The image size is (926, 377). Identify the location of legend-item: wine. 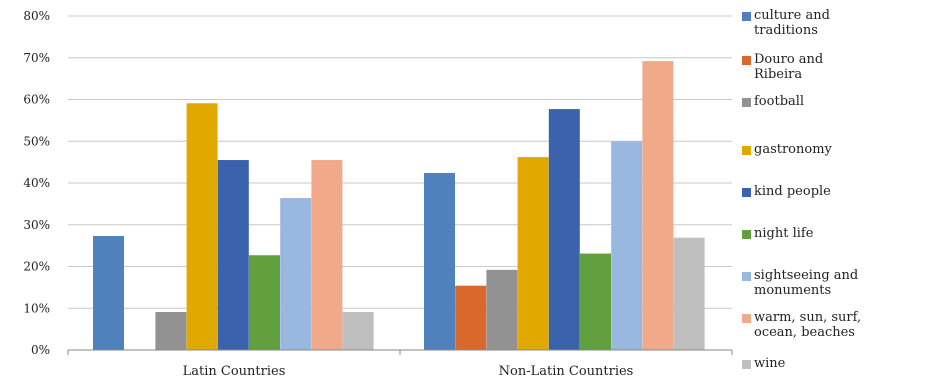
(834, 363).